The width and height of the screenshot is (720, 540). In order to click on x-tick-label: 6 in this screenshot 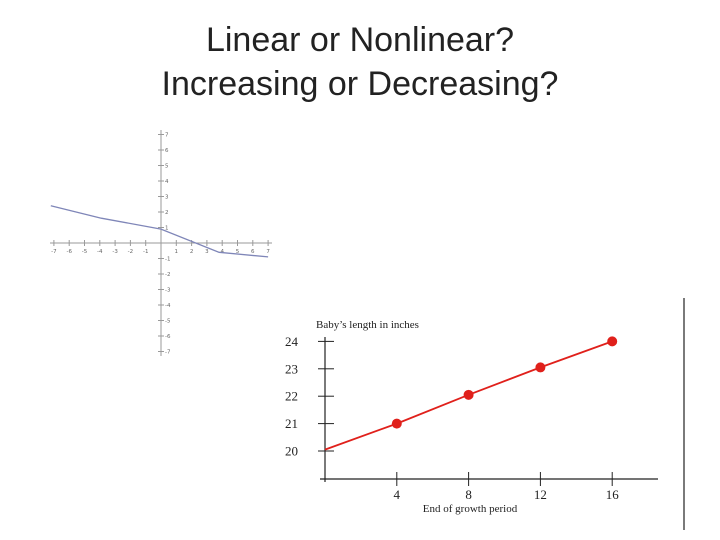, I will do `click(253, 252)`.